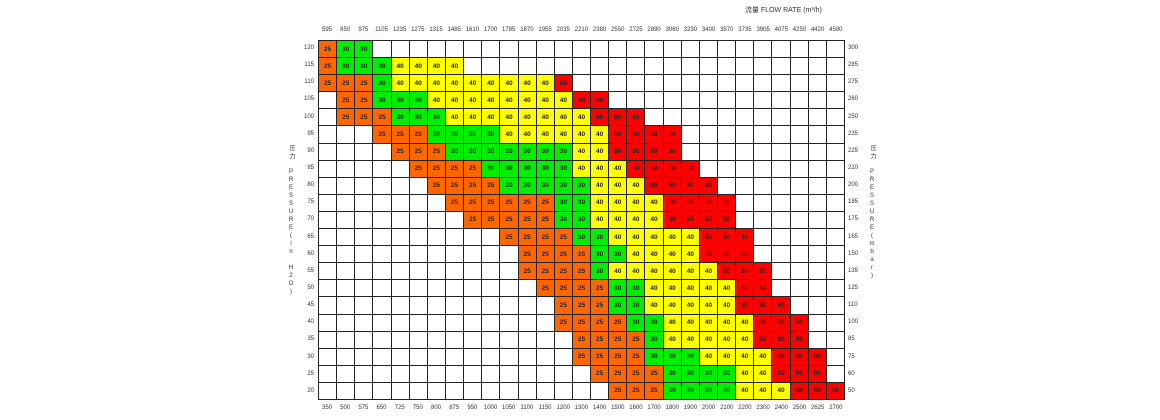  Describe the element at coordinates (763, 408) in the screenshot. I see `bottom-axis-tick: 2300` at that location.